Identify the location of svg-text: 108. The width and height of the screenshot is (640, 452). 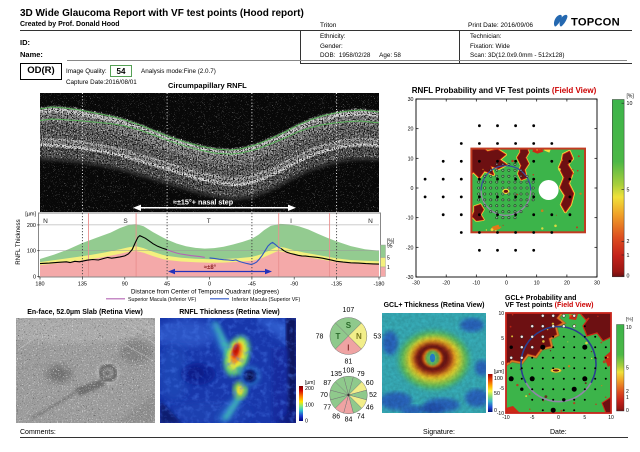
(349, 371).